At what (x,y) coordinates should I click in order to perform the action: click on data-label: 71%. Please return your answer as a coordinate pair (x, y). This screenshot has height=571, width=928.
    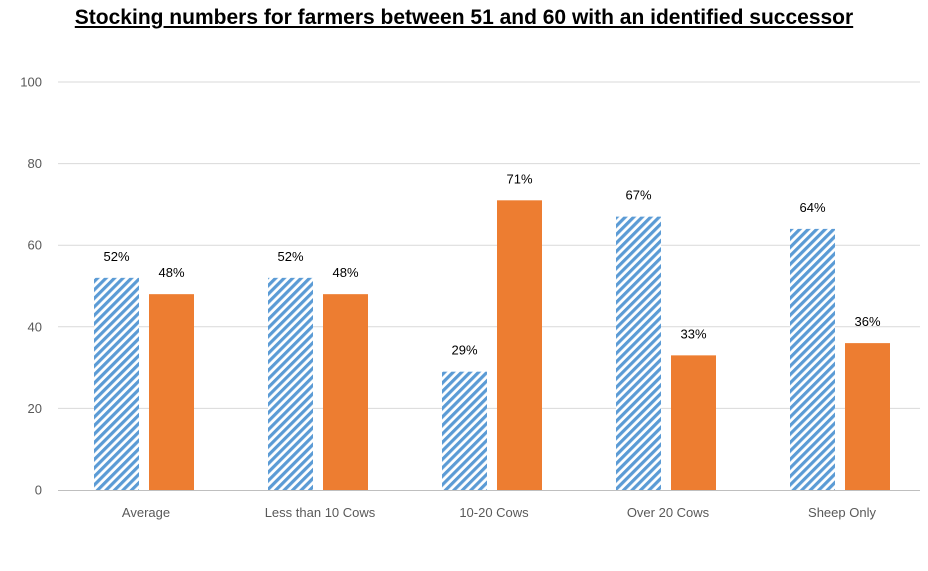
    Looking at the image, I should click on (519, 178).